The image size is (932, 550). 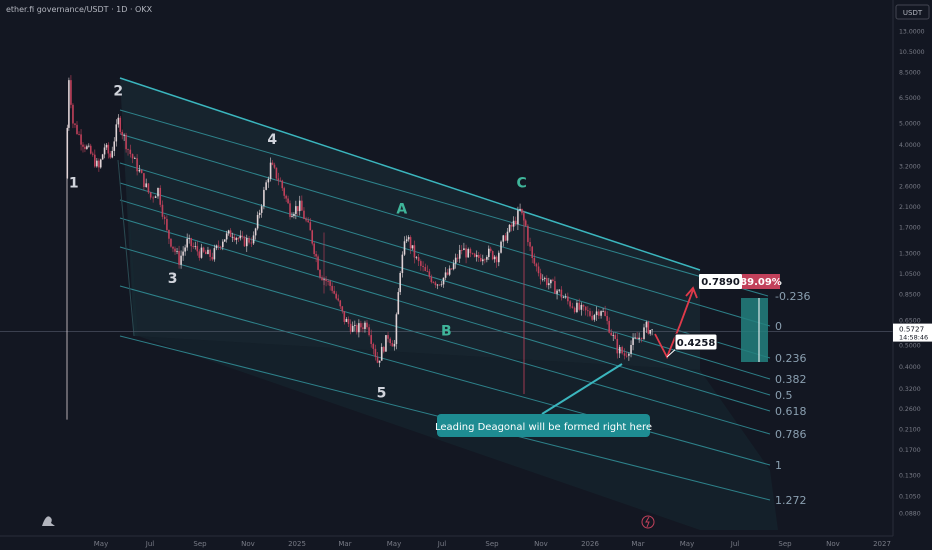 I want to click on y-tick-label: 1.7000, so click(x=910, y=228).